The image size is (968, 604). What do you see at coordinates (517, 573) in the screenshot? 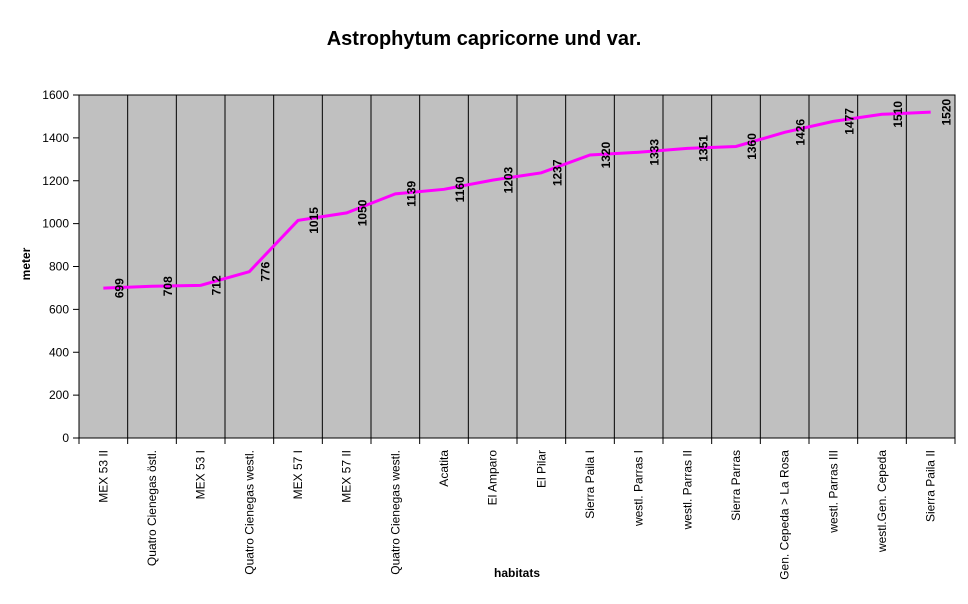
I see `x-axis-title: habitats` at bounding box center [517, 573].